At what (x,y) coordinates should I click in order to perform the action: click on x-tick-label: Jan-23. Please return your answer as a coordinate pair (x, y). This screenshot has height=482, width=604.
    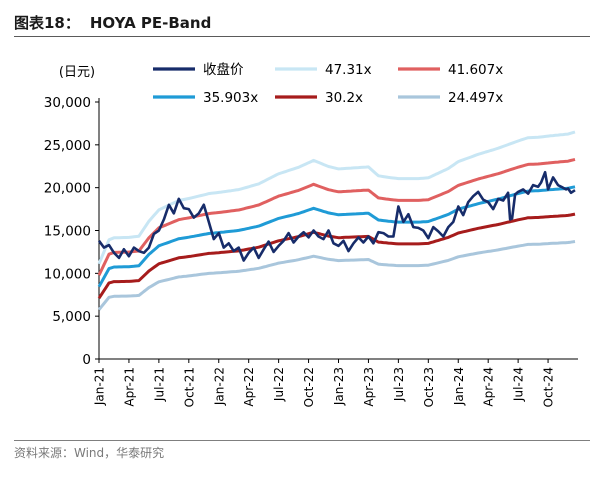
    Looking at the image, I should click on (339, 386).